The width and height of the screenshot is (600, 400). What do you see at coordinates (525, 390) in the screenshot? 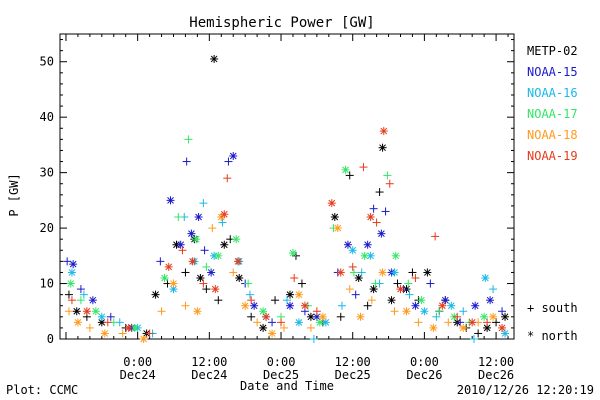
I see `plot-timestamp: 2010/12/26 12:20:19` at bounding box center [525, 390].